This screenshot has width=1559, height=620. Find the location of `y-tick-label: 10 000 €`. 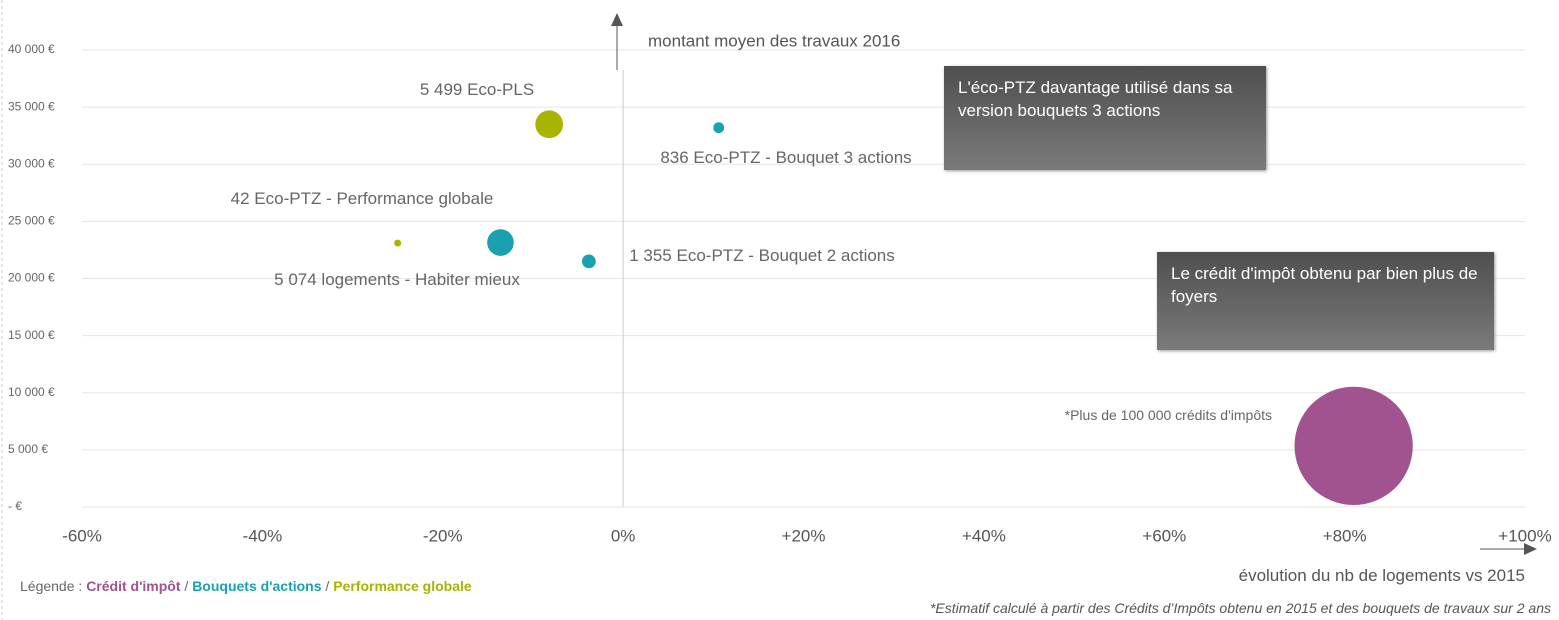

y-tick-label: 10 000 € is located at coordinates (31, 392).